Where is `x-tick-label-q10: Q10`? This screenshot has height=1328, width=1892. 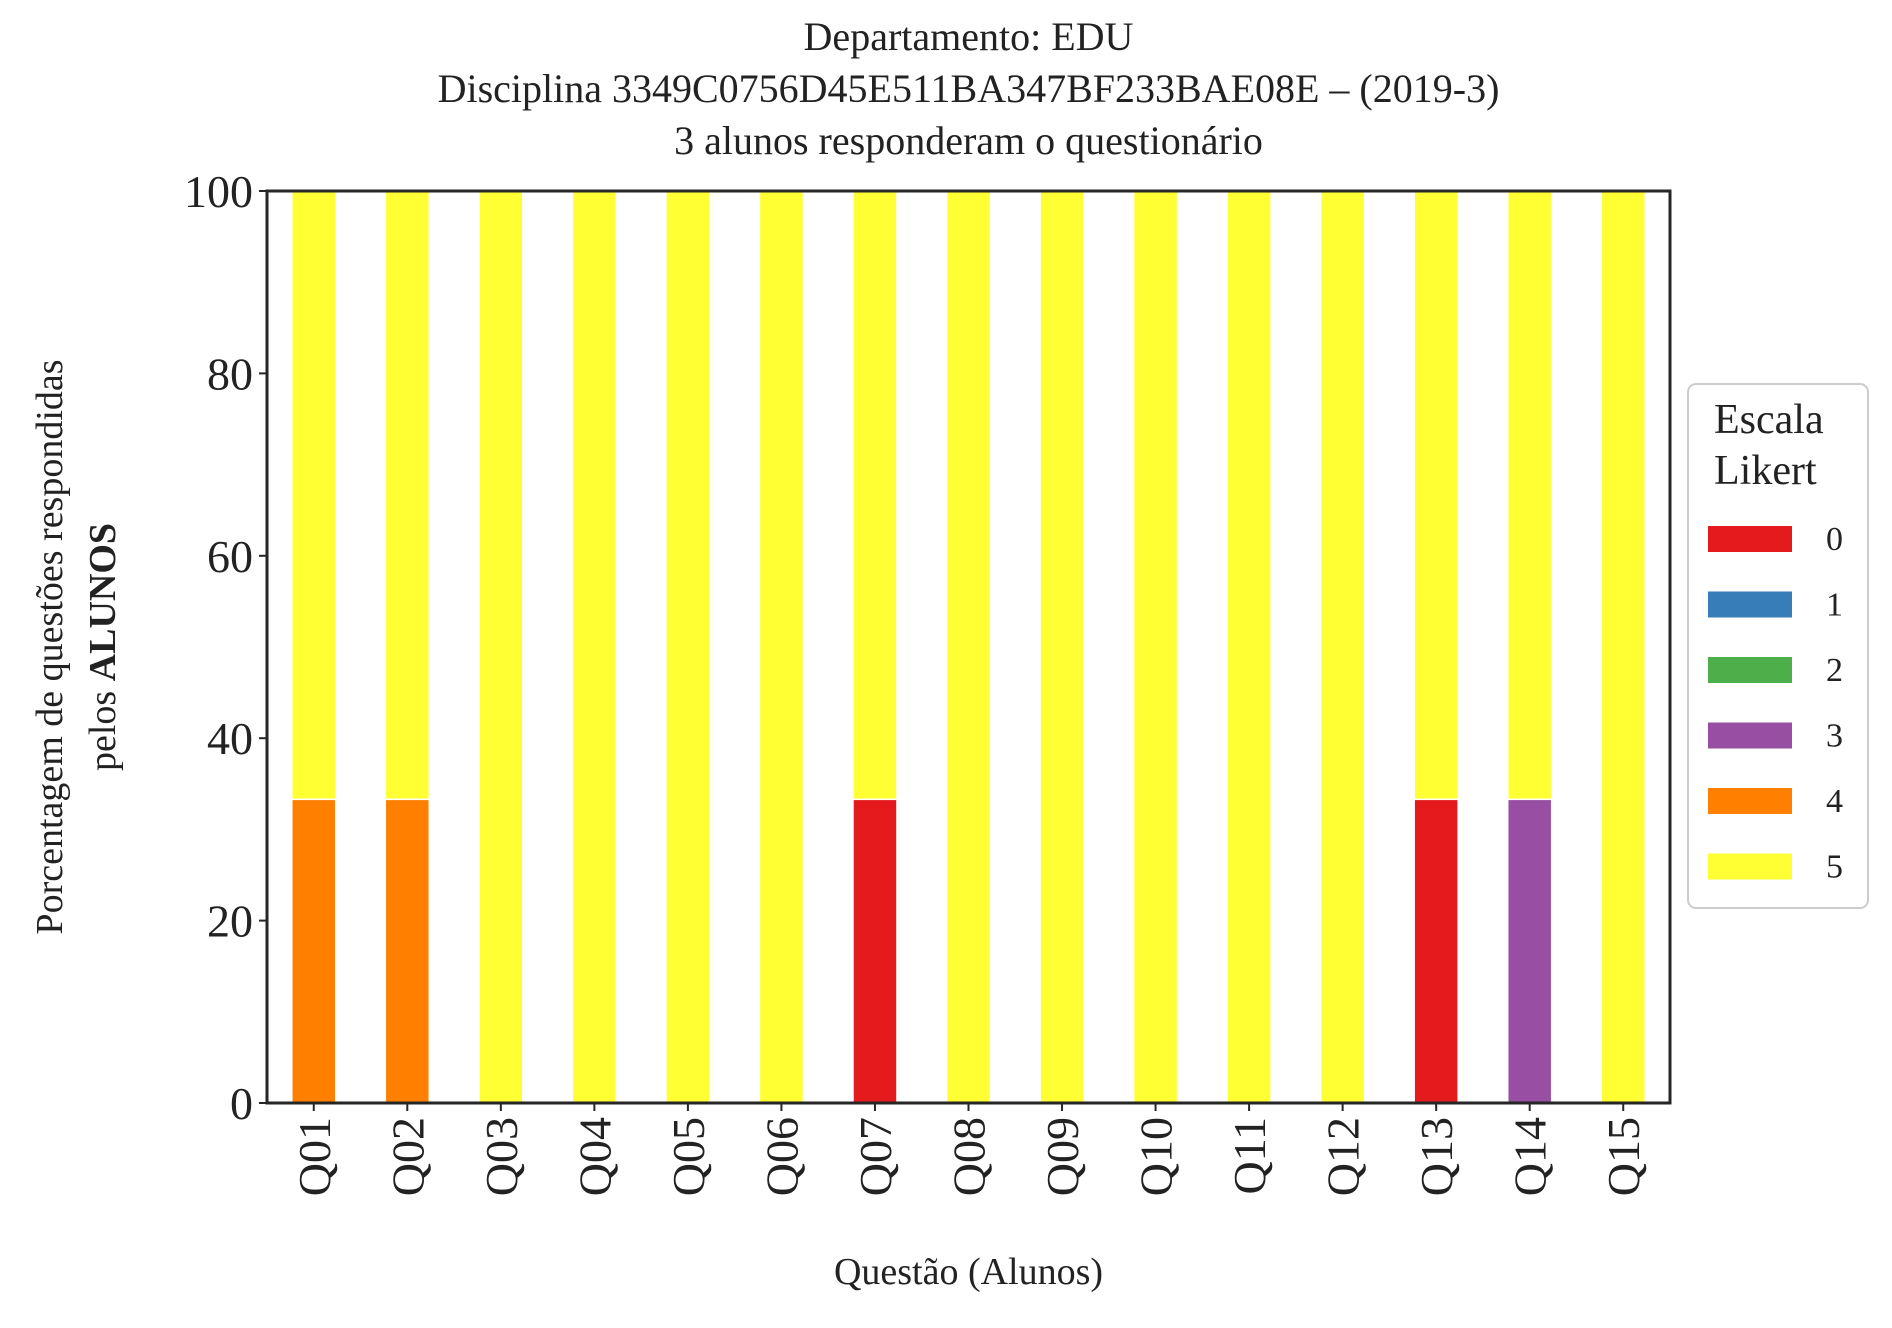
x-tick-label-q10: Q10 is located at coordinates (1156, 1156).